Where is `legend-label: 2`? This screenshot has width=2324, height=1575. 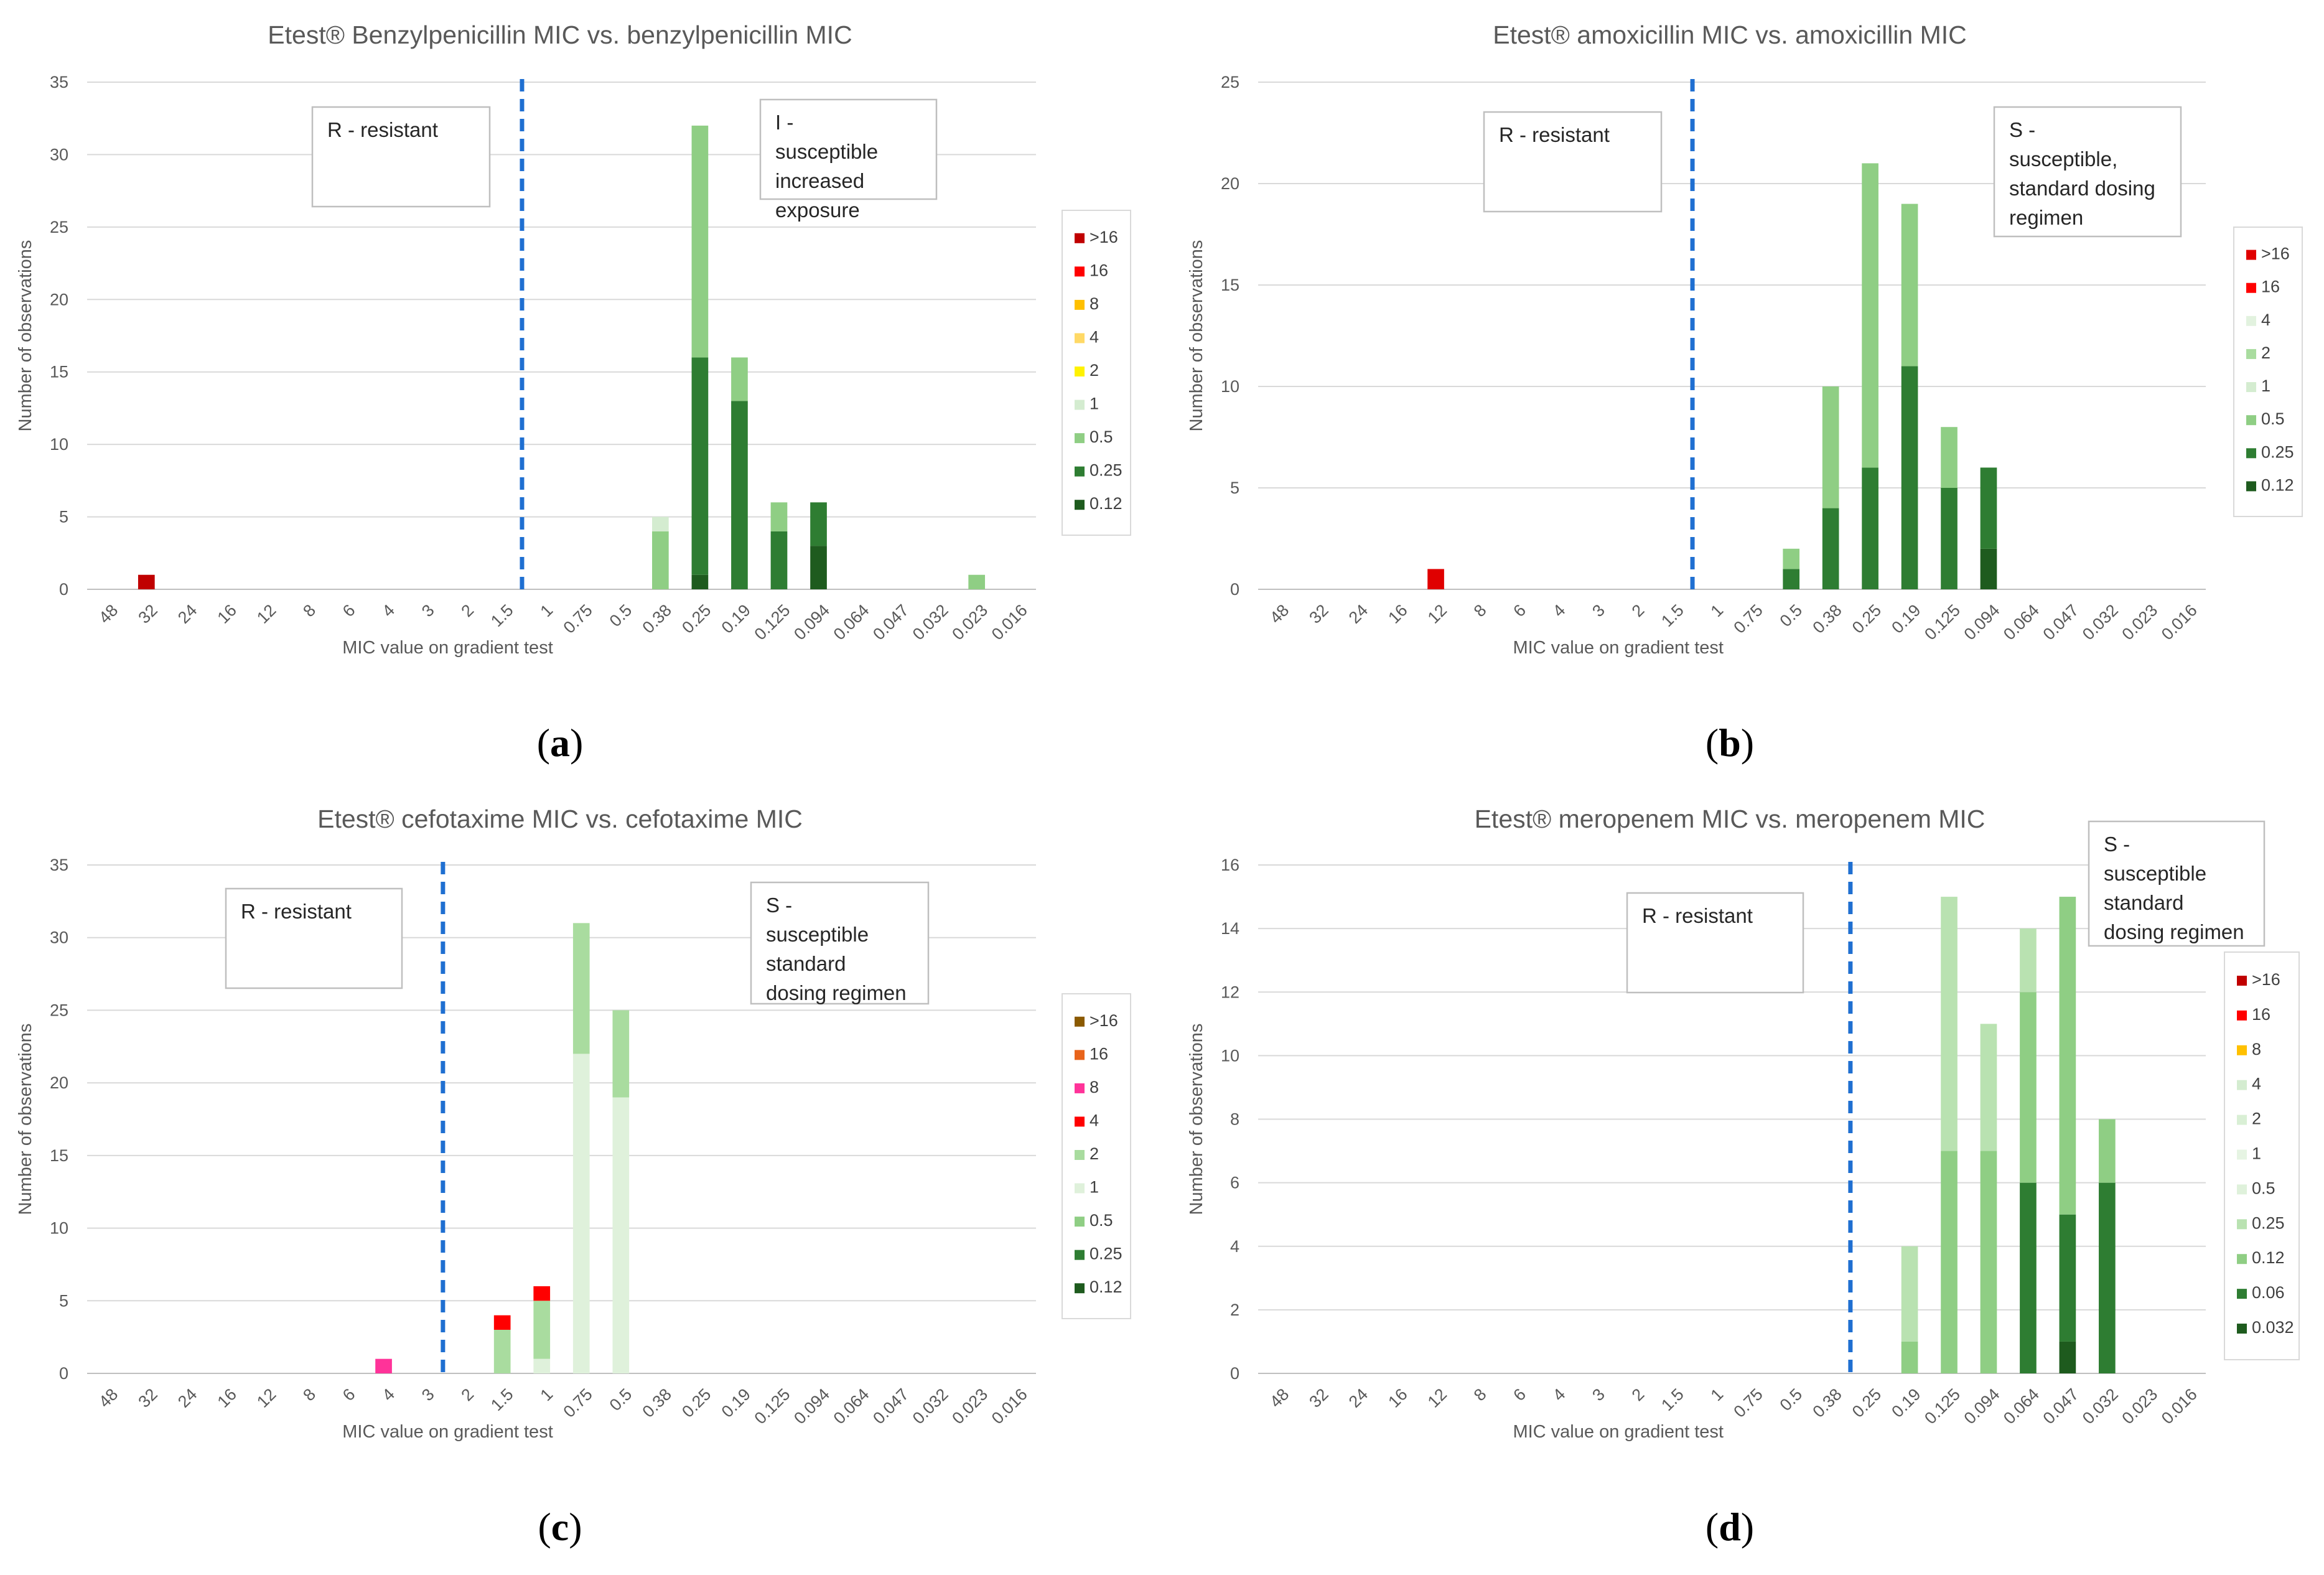
legend-label: 2 is located at coordinates (2265, 353).